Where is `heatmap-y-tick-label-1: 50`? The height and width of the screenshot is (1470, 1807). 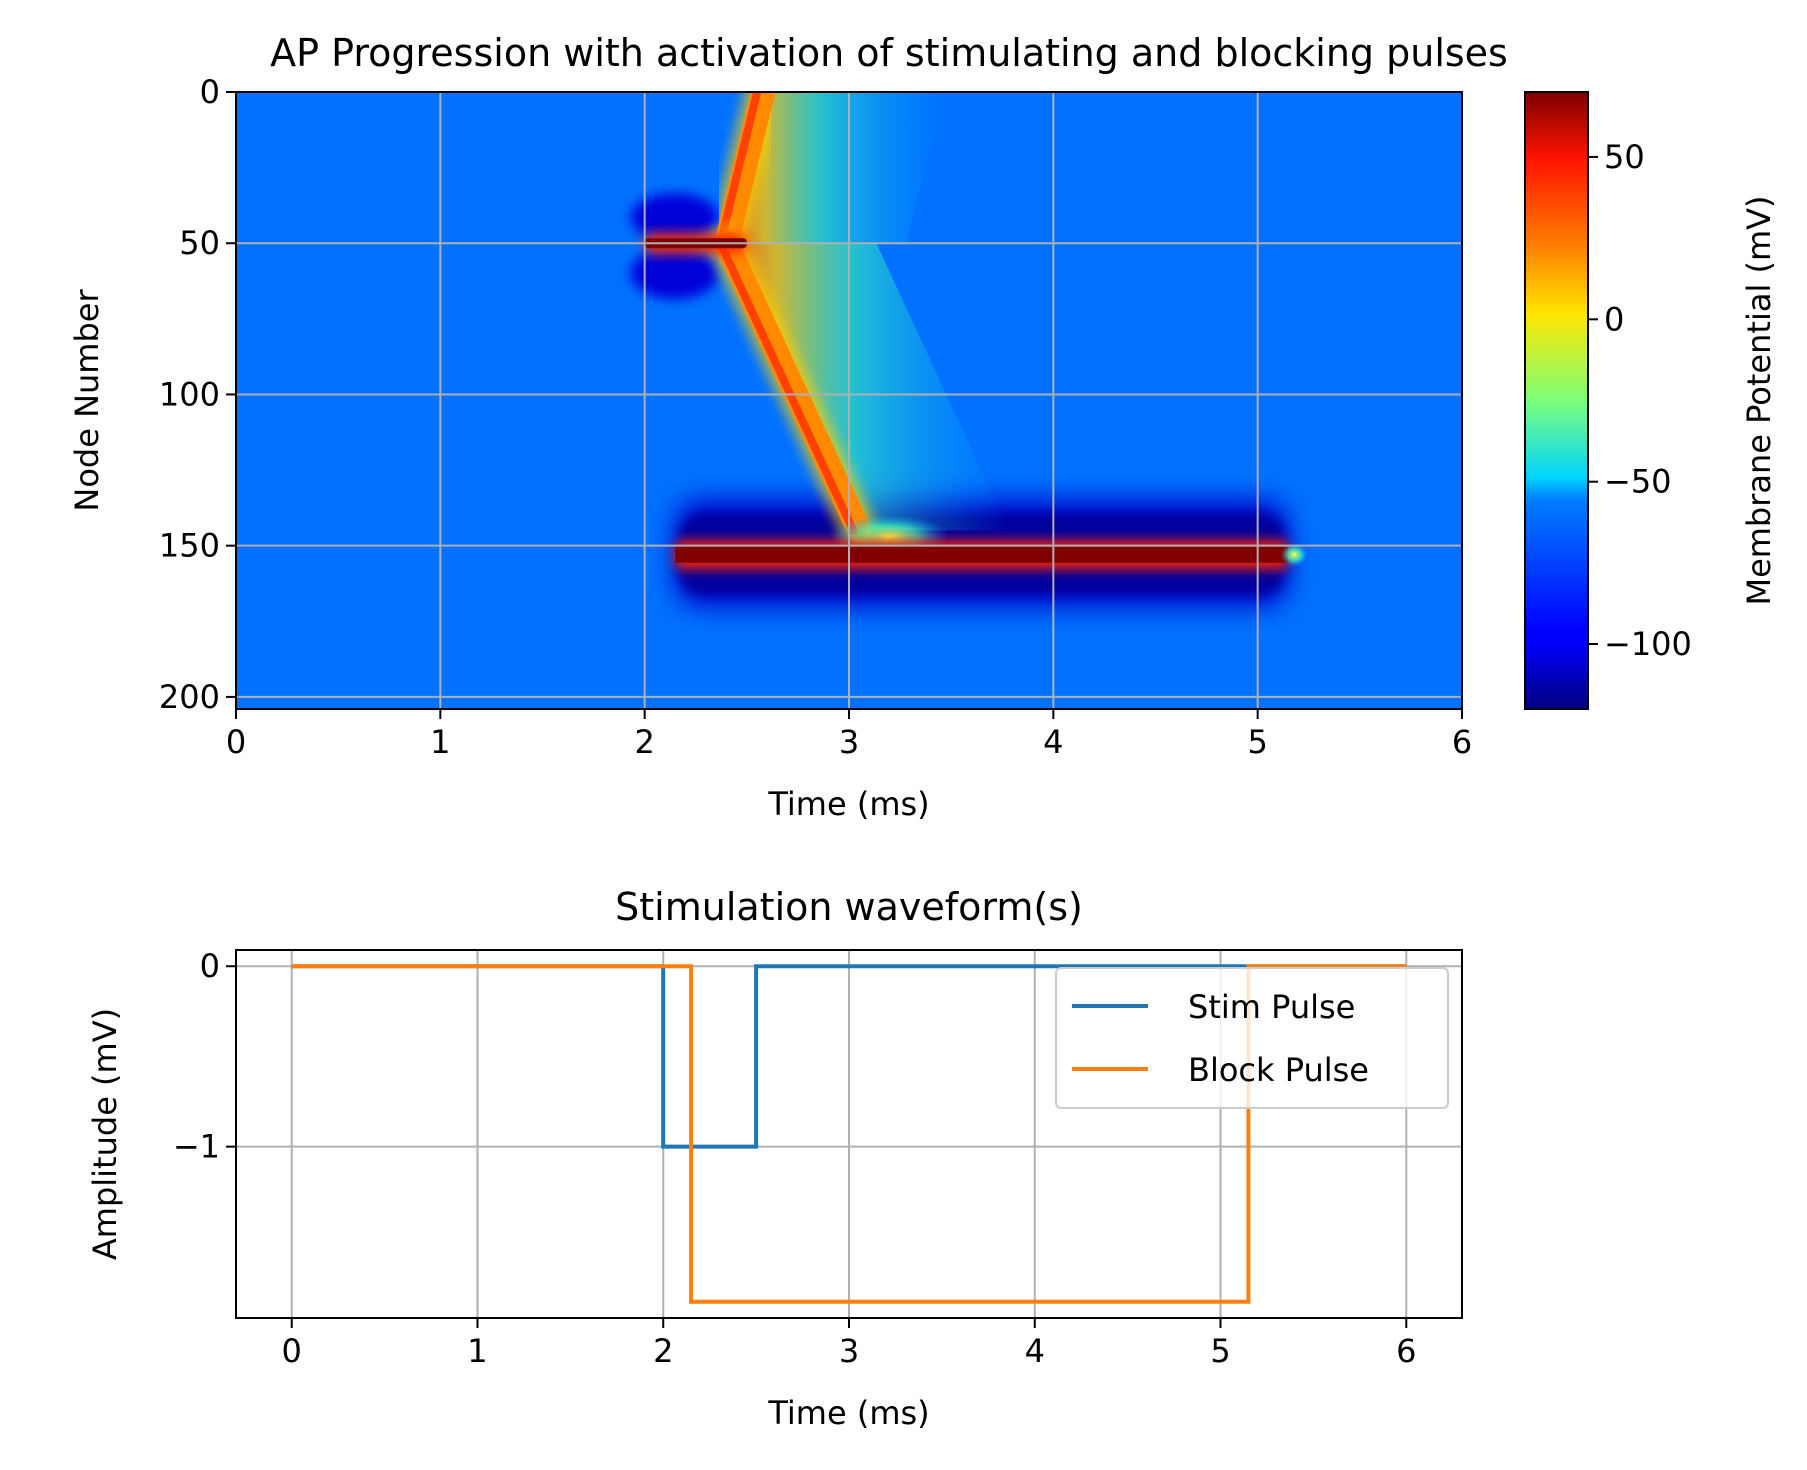 heatmap-y-tick-label-1: 50 is located at coordinates (199, 243).